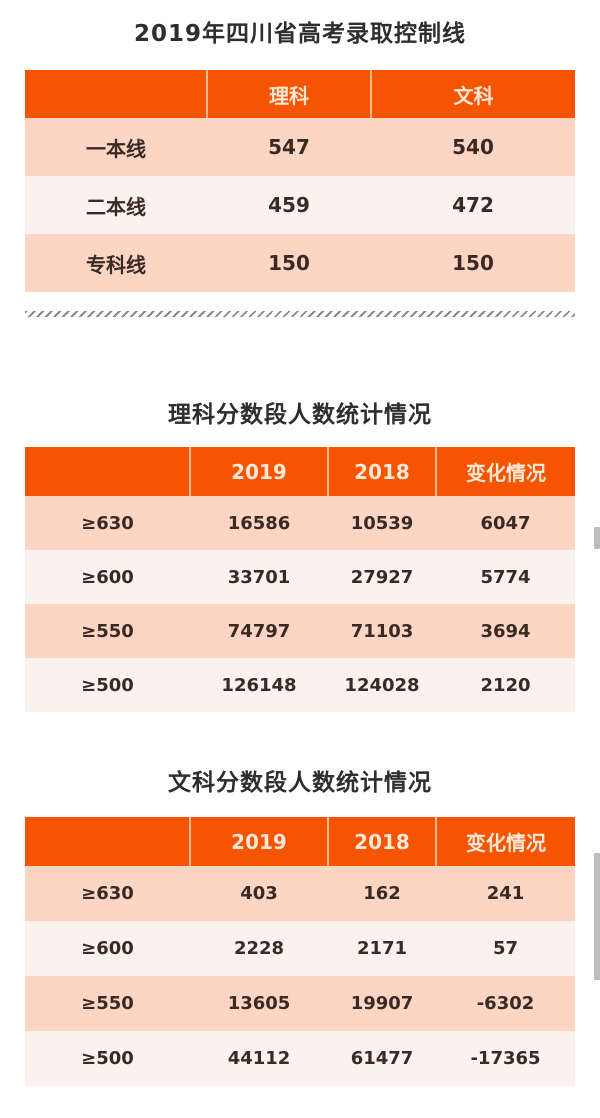 The width and height of the screenshot is (600, 1118). What do you see at coordinates (505, 948) in the screenshot?
I see `change-value: 57` at bounding box center [505, 948].